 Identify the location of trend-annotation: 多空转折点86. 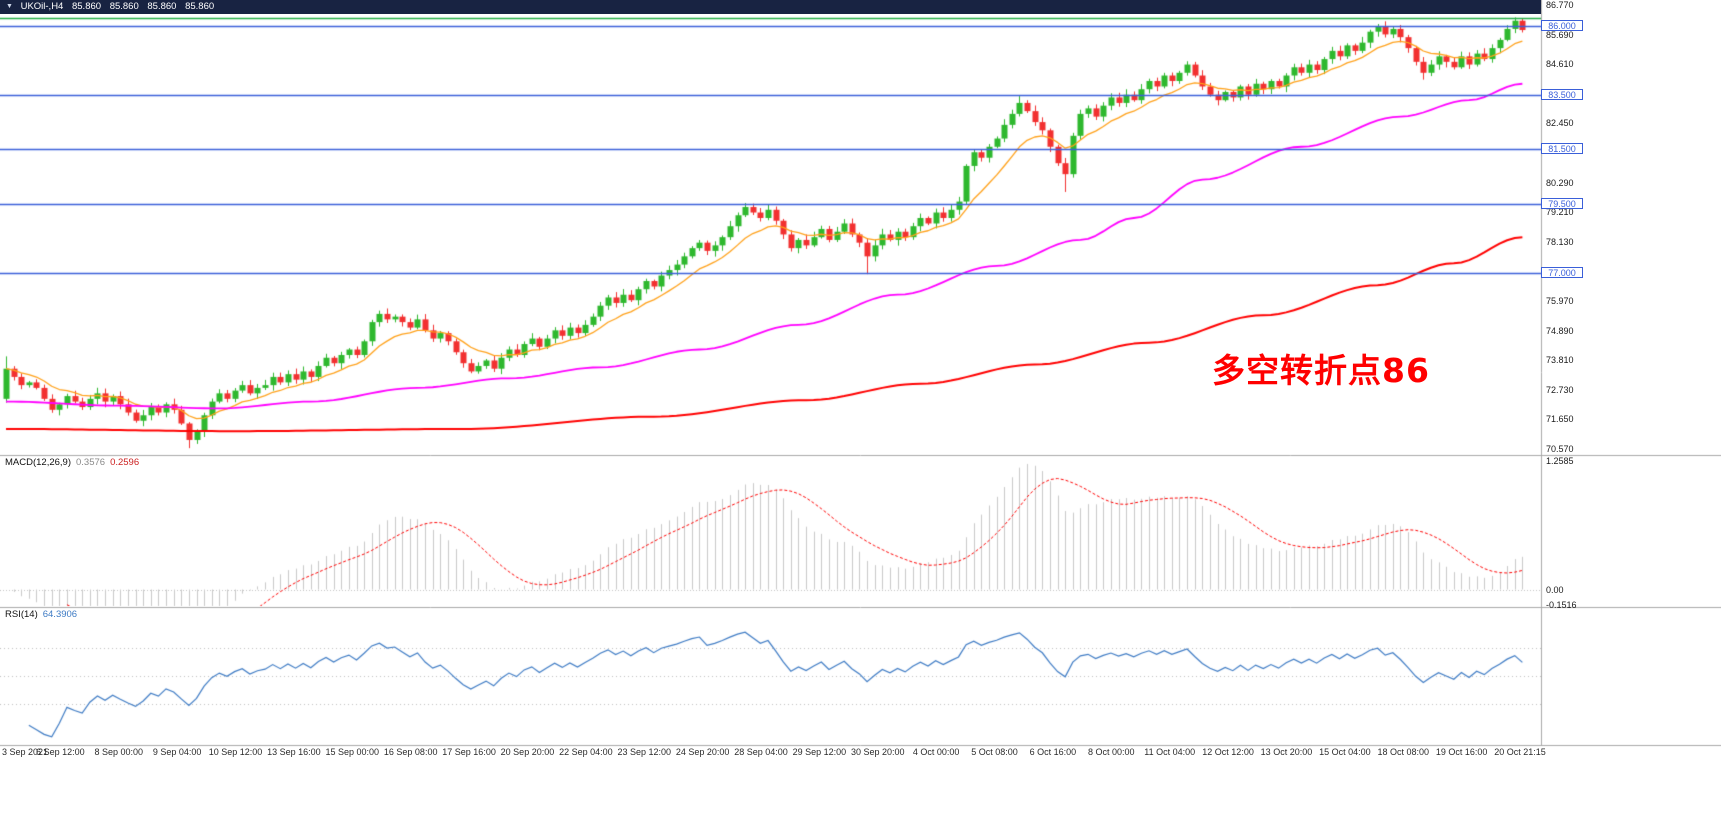
(1321, 370).